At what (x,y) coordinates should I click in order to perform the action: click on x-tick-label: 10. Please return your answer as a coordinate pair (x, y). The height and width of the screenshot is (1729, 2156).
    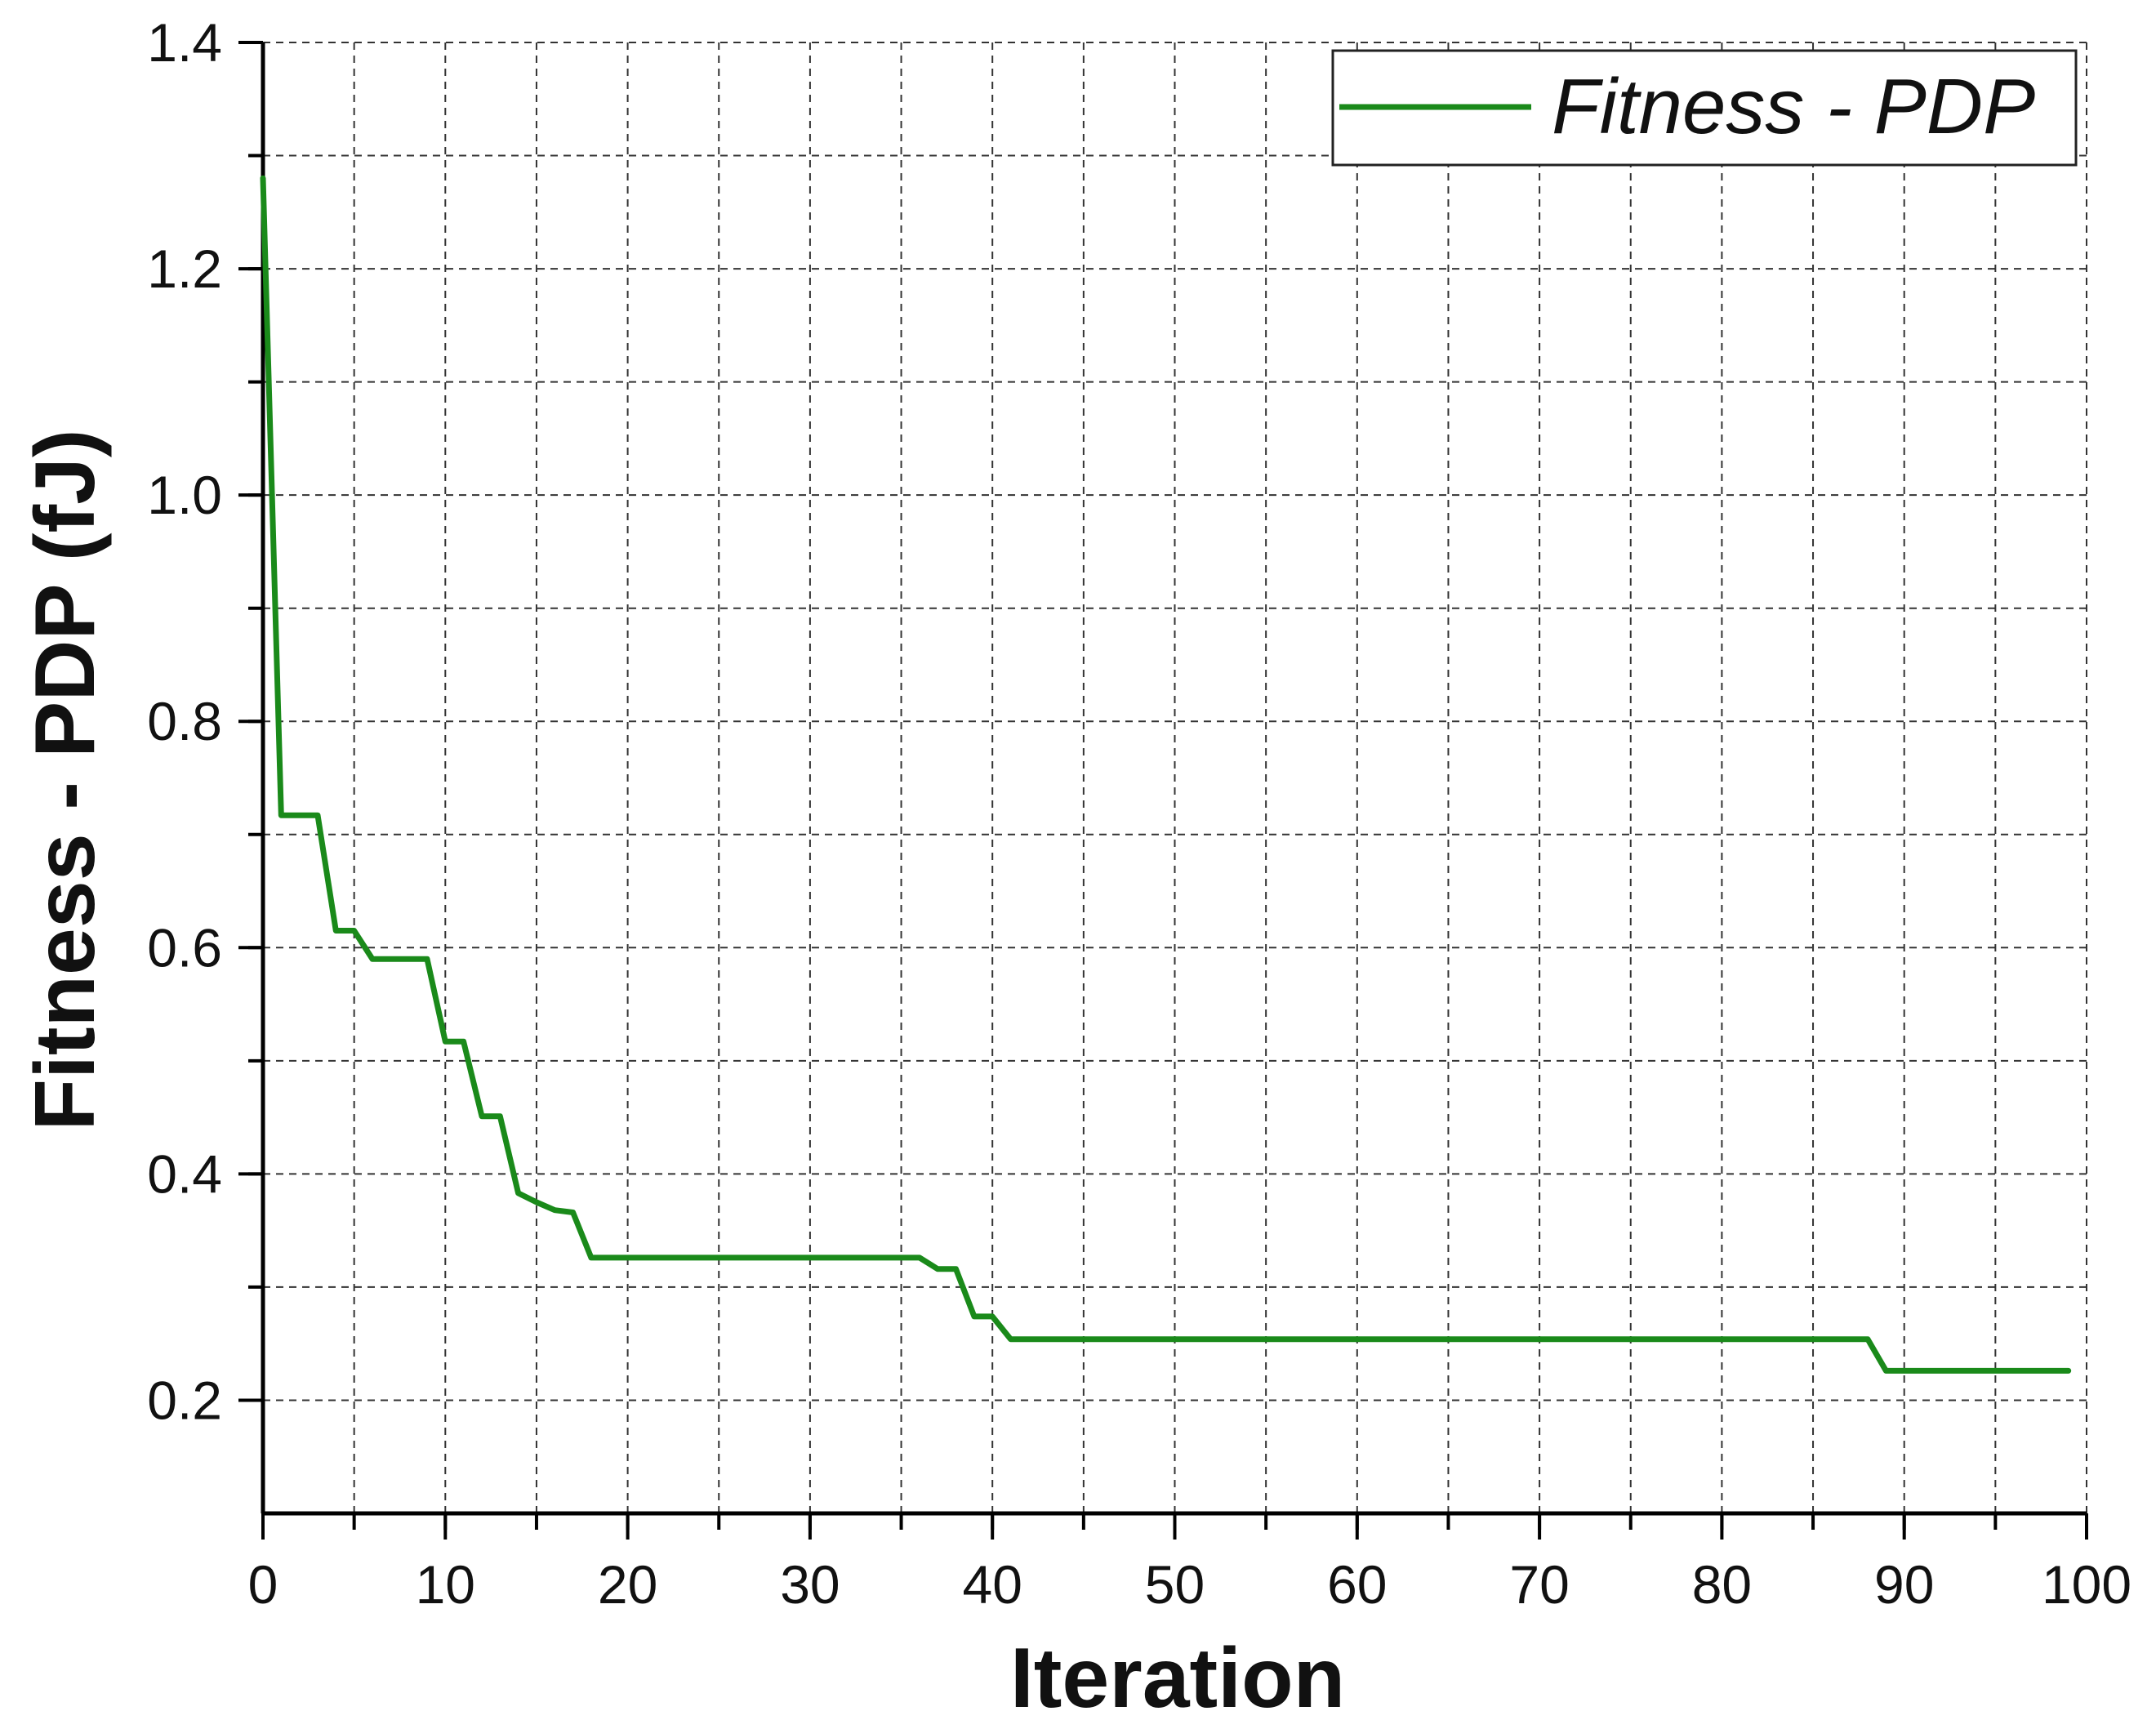
    Looking at the image, I should click on (445, 1584).